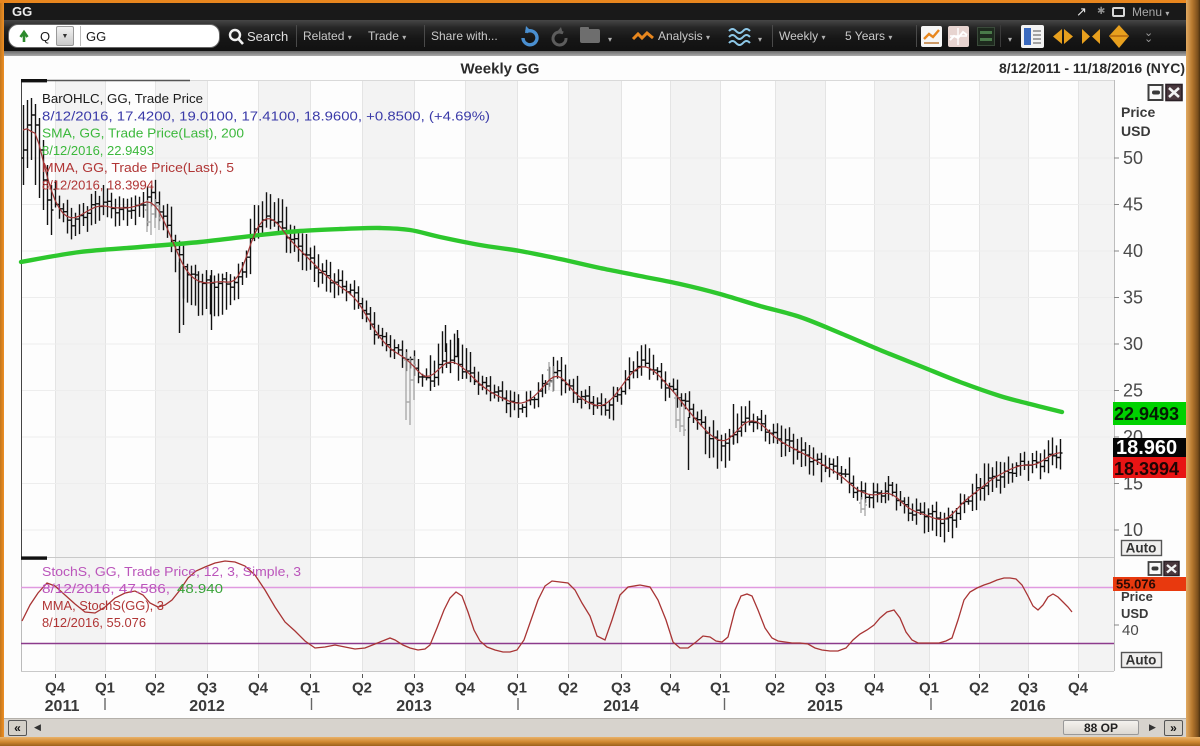 Image resolution: width=1200 pixels, height=746 pixels. Describe the element at coordinates (1133, 205) in the screenshot. I see `svg-text: 45` at that location.